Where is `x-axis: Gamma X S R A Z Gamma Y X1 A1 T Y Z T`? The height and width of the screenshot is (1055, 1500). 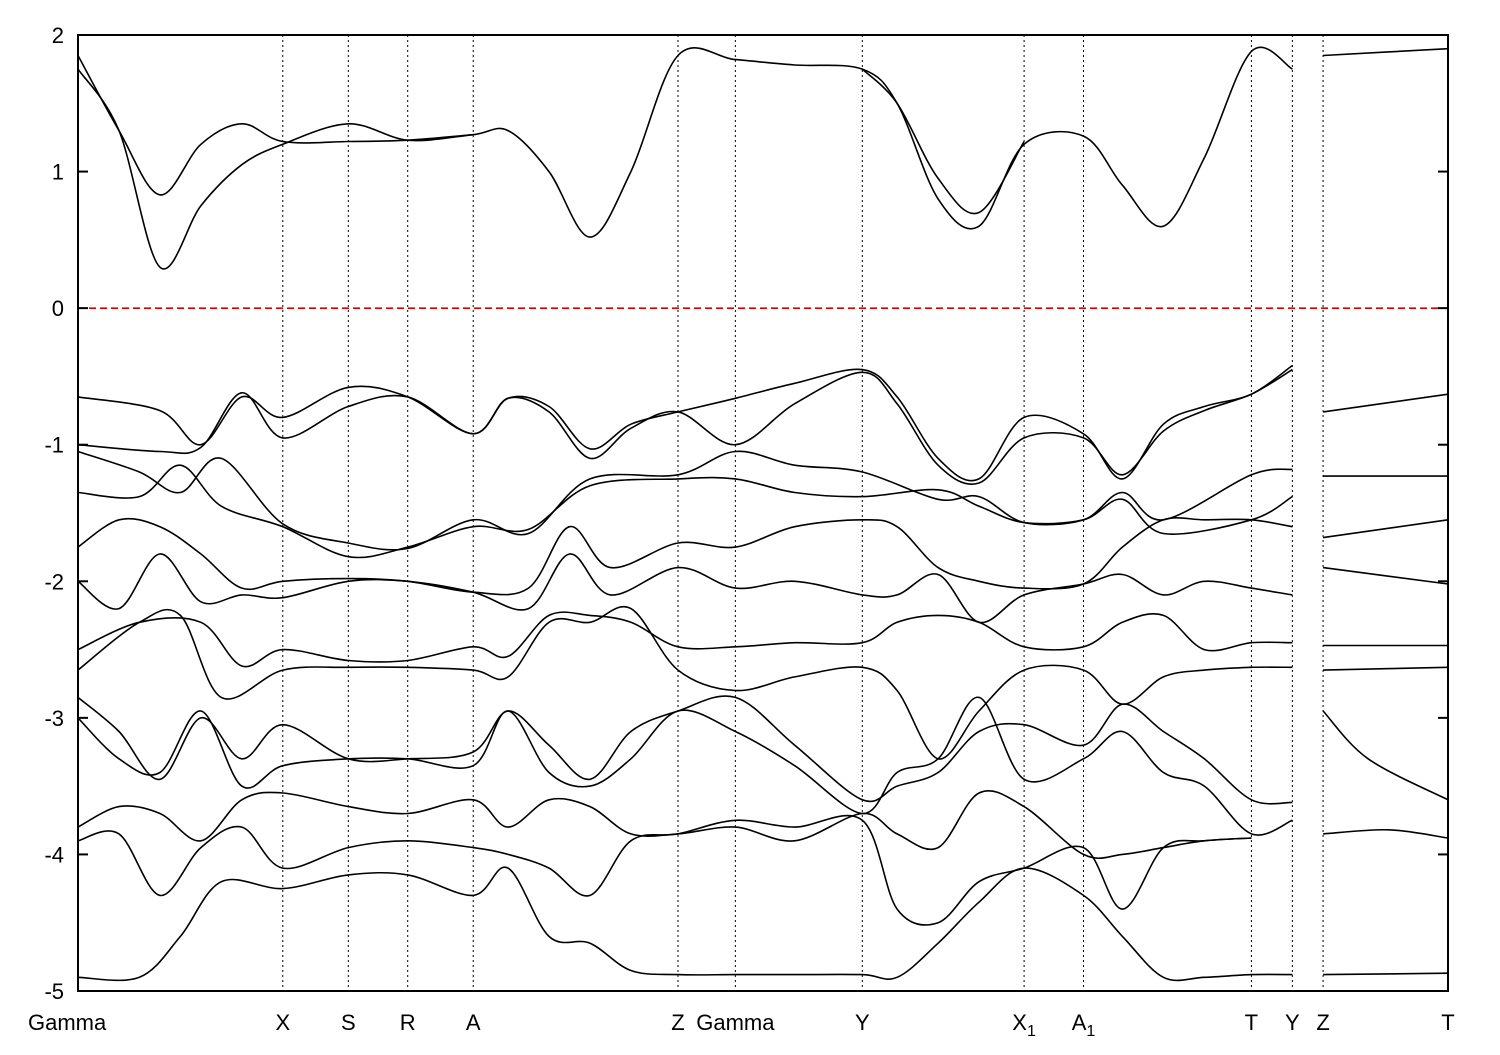
x-axis: Gamma X S R A Z Gamma Y X1 A1 T Y Z T is located at coordinates (741, 1025).